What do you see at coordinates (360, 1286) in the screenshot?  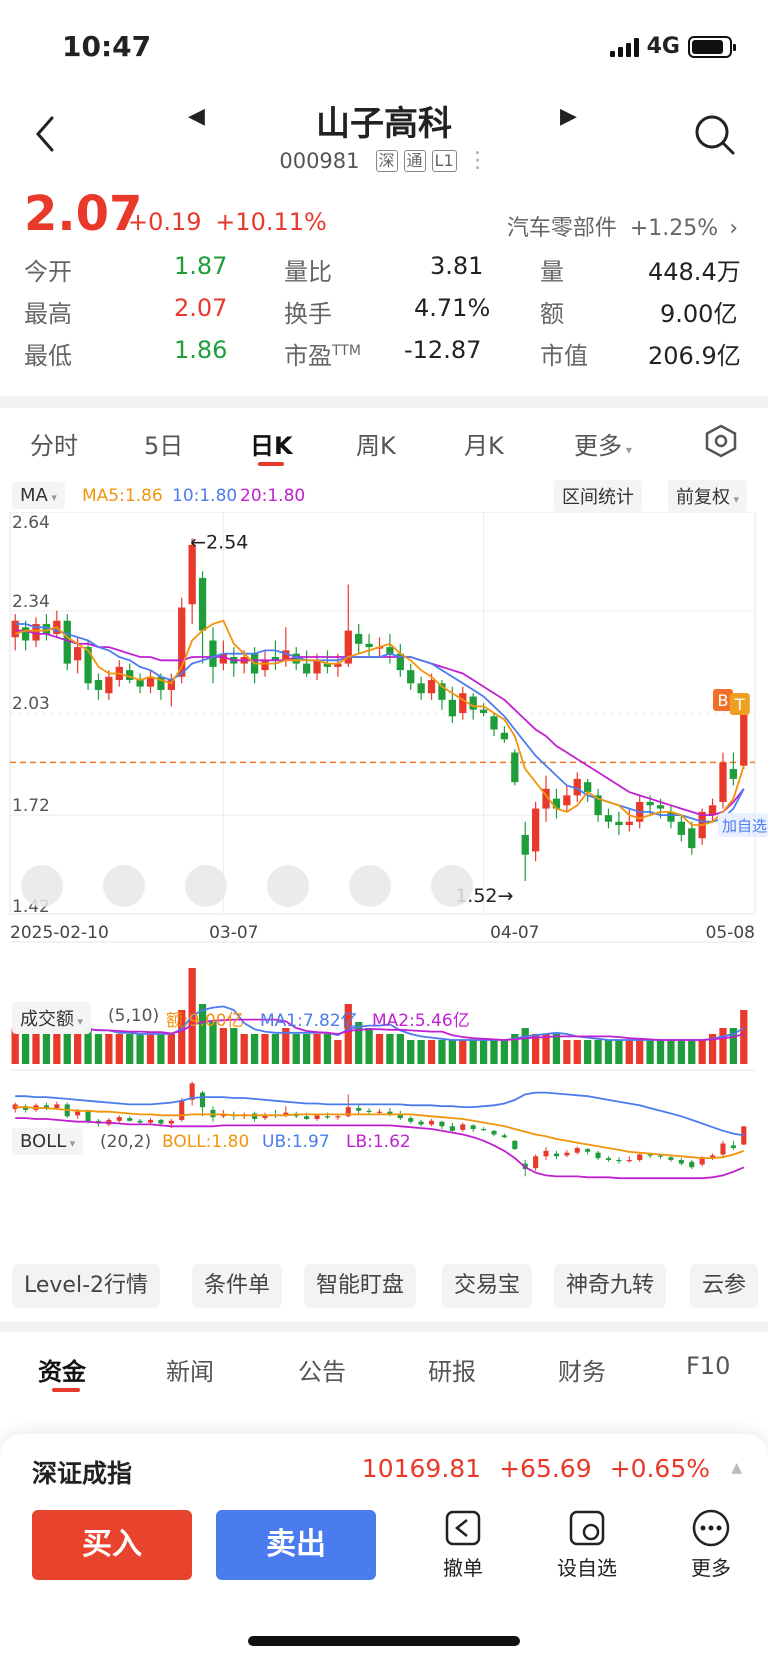 I see `feature-smart-watch: 智能盯盘` at bounding box center [360, 1286].